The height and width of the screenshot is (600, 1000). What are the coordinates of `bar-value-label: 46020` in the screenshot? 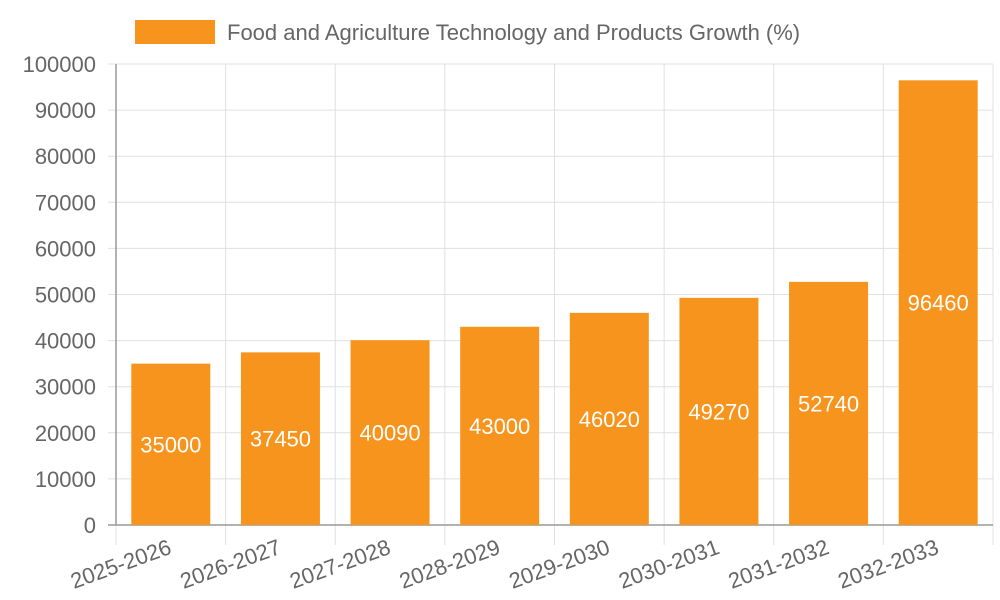 It's located at (609, 419).